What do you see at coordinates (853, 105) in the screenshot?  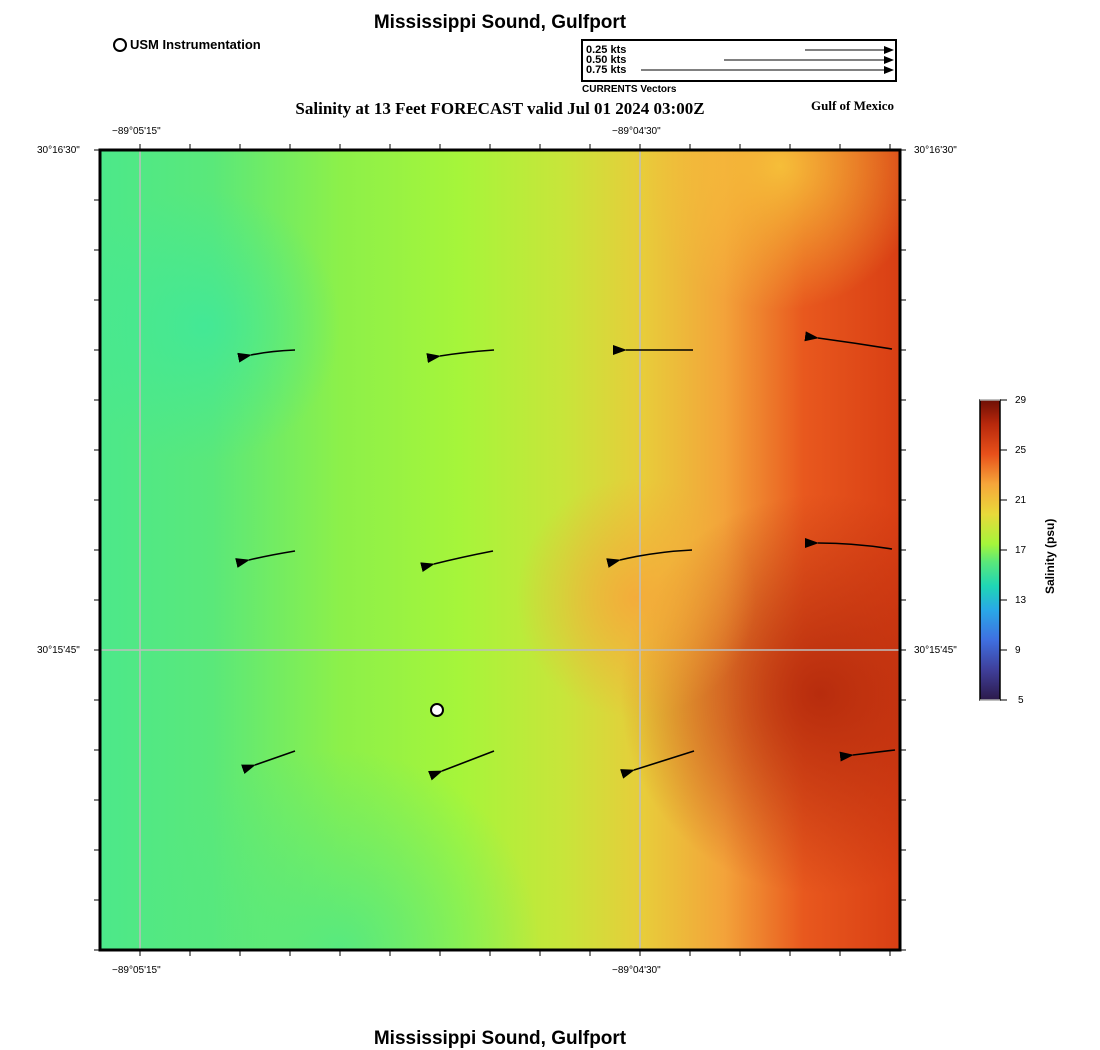 I see `region-label: Gulf of Mexico` at bounding box center [853, 105].